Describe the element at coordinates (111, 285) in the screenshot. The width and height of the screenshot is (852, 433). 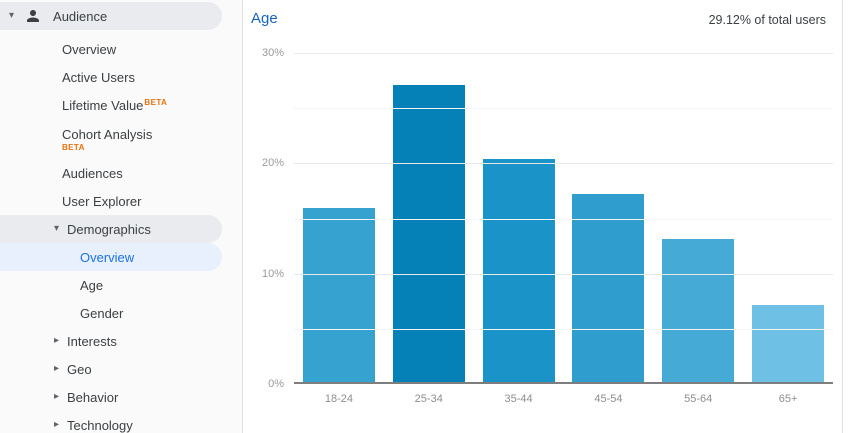
I see `sidebar-item-demographics-age: Age` at that location.